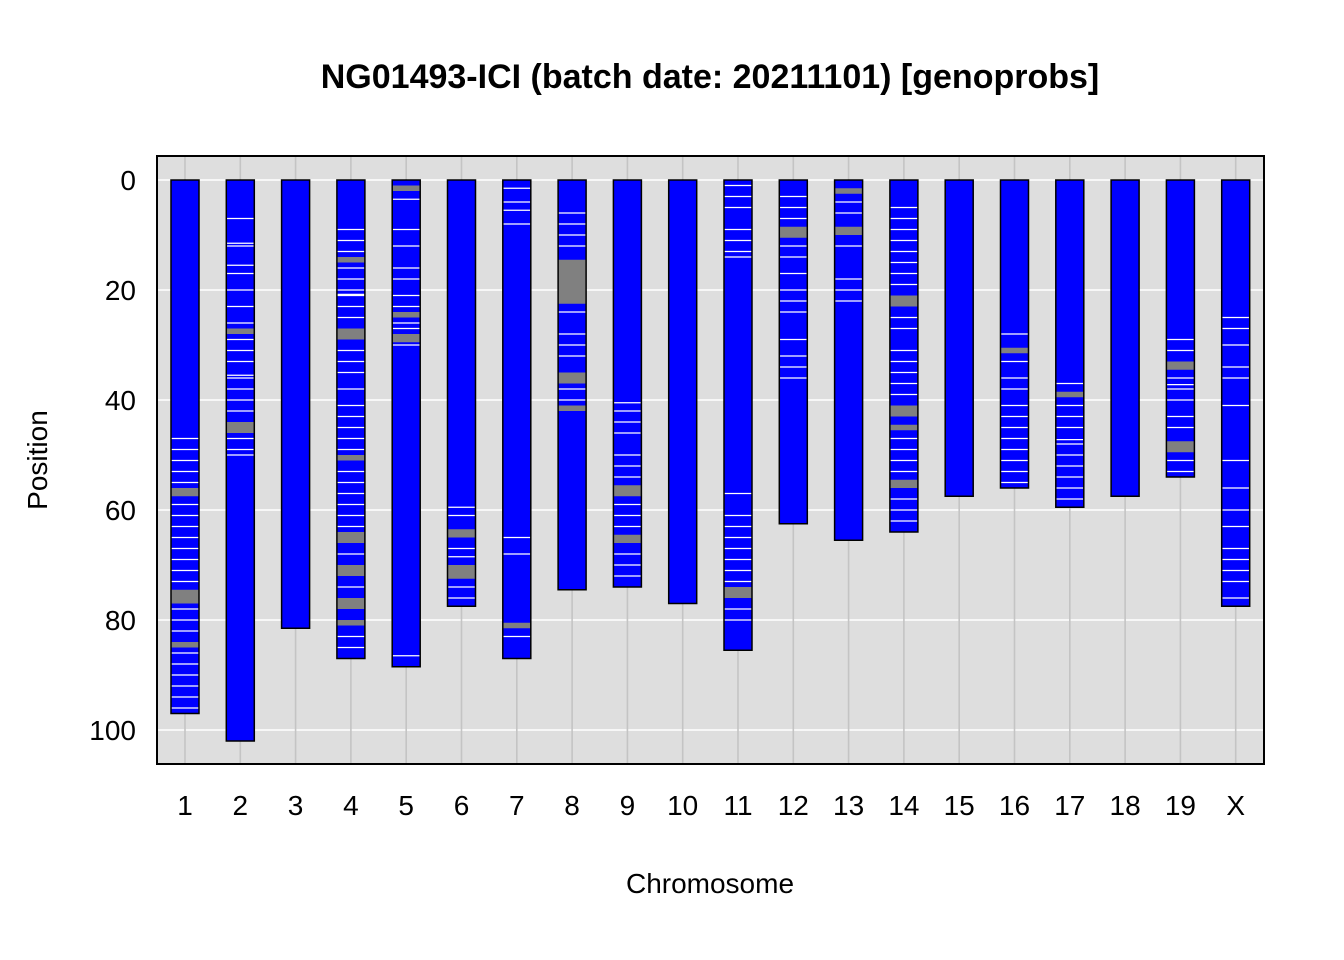 This screenshot has width=1344, height=960. I want to click on x-tick-label: 3, so click(296, 805).